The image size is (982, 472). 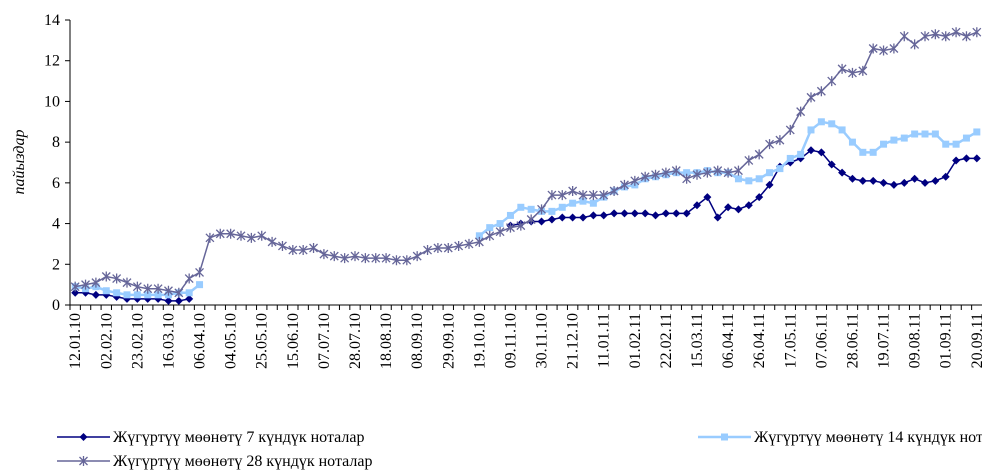 I want to click on x-tick-label: 28.06.11, so click(x=852, y=340).